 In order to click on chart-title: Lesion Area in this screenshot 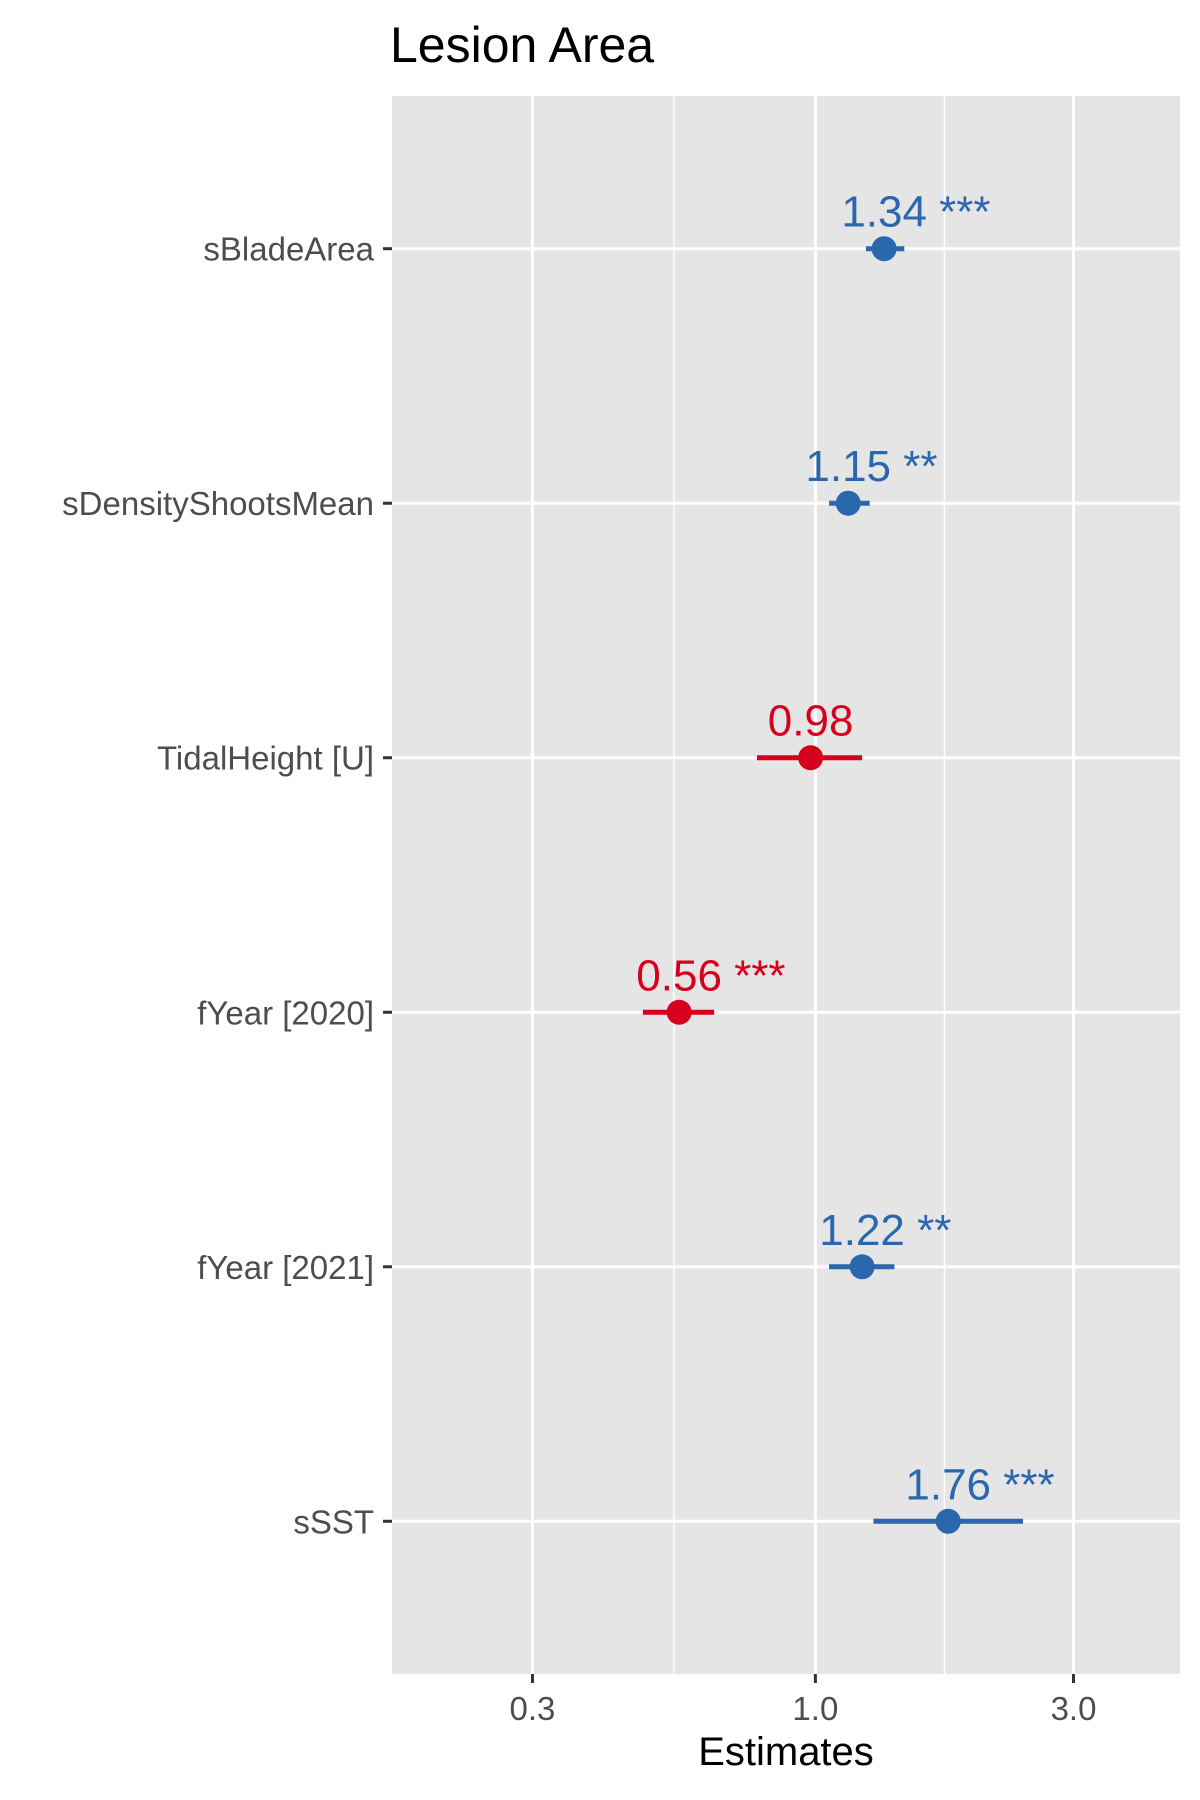, I will do `click(522, 45)`.